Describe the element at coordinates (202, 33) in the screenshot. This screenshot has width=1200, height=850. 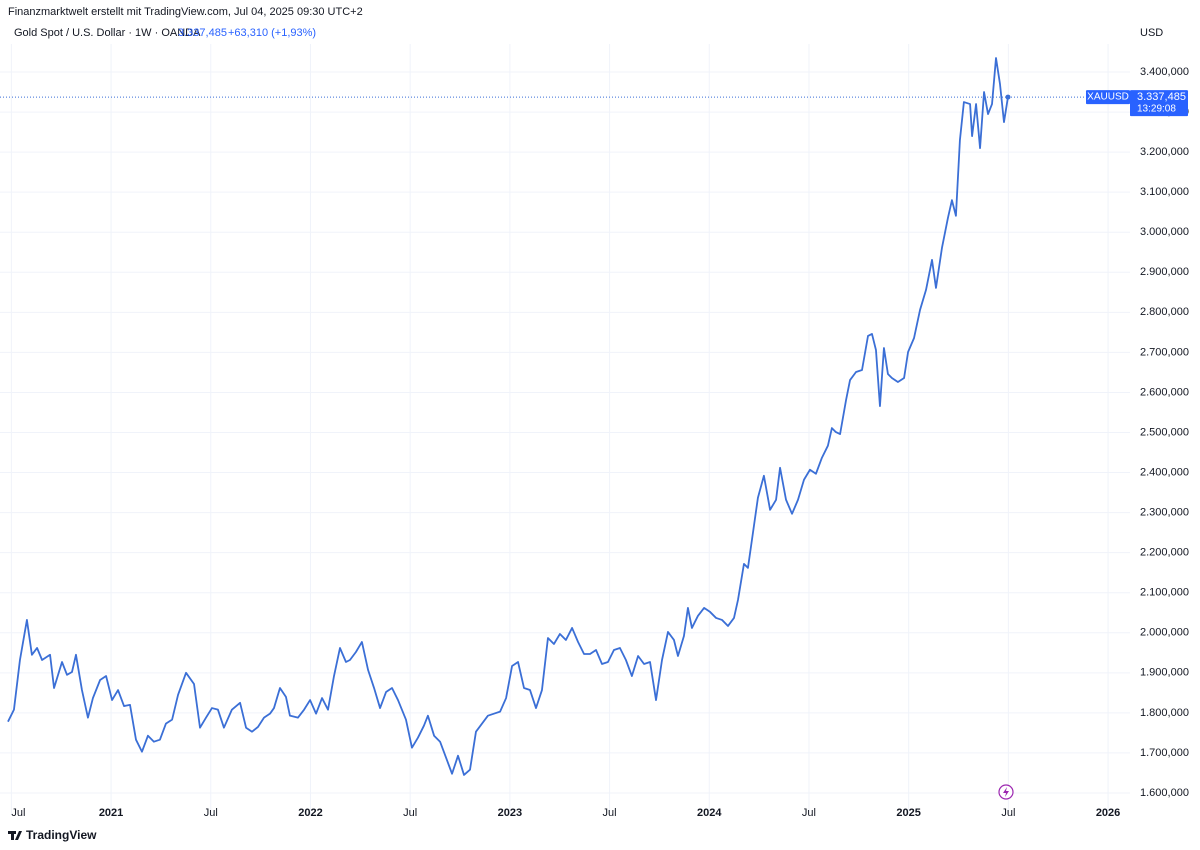
I see `price: 3.337,485` at that location.